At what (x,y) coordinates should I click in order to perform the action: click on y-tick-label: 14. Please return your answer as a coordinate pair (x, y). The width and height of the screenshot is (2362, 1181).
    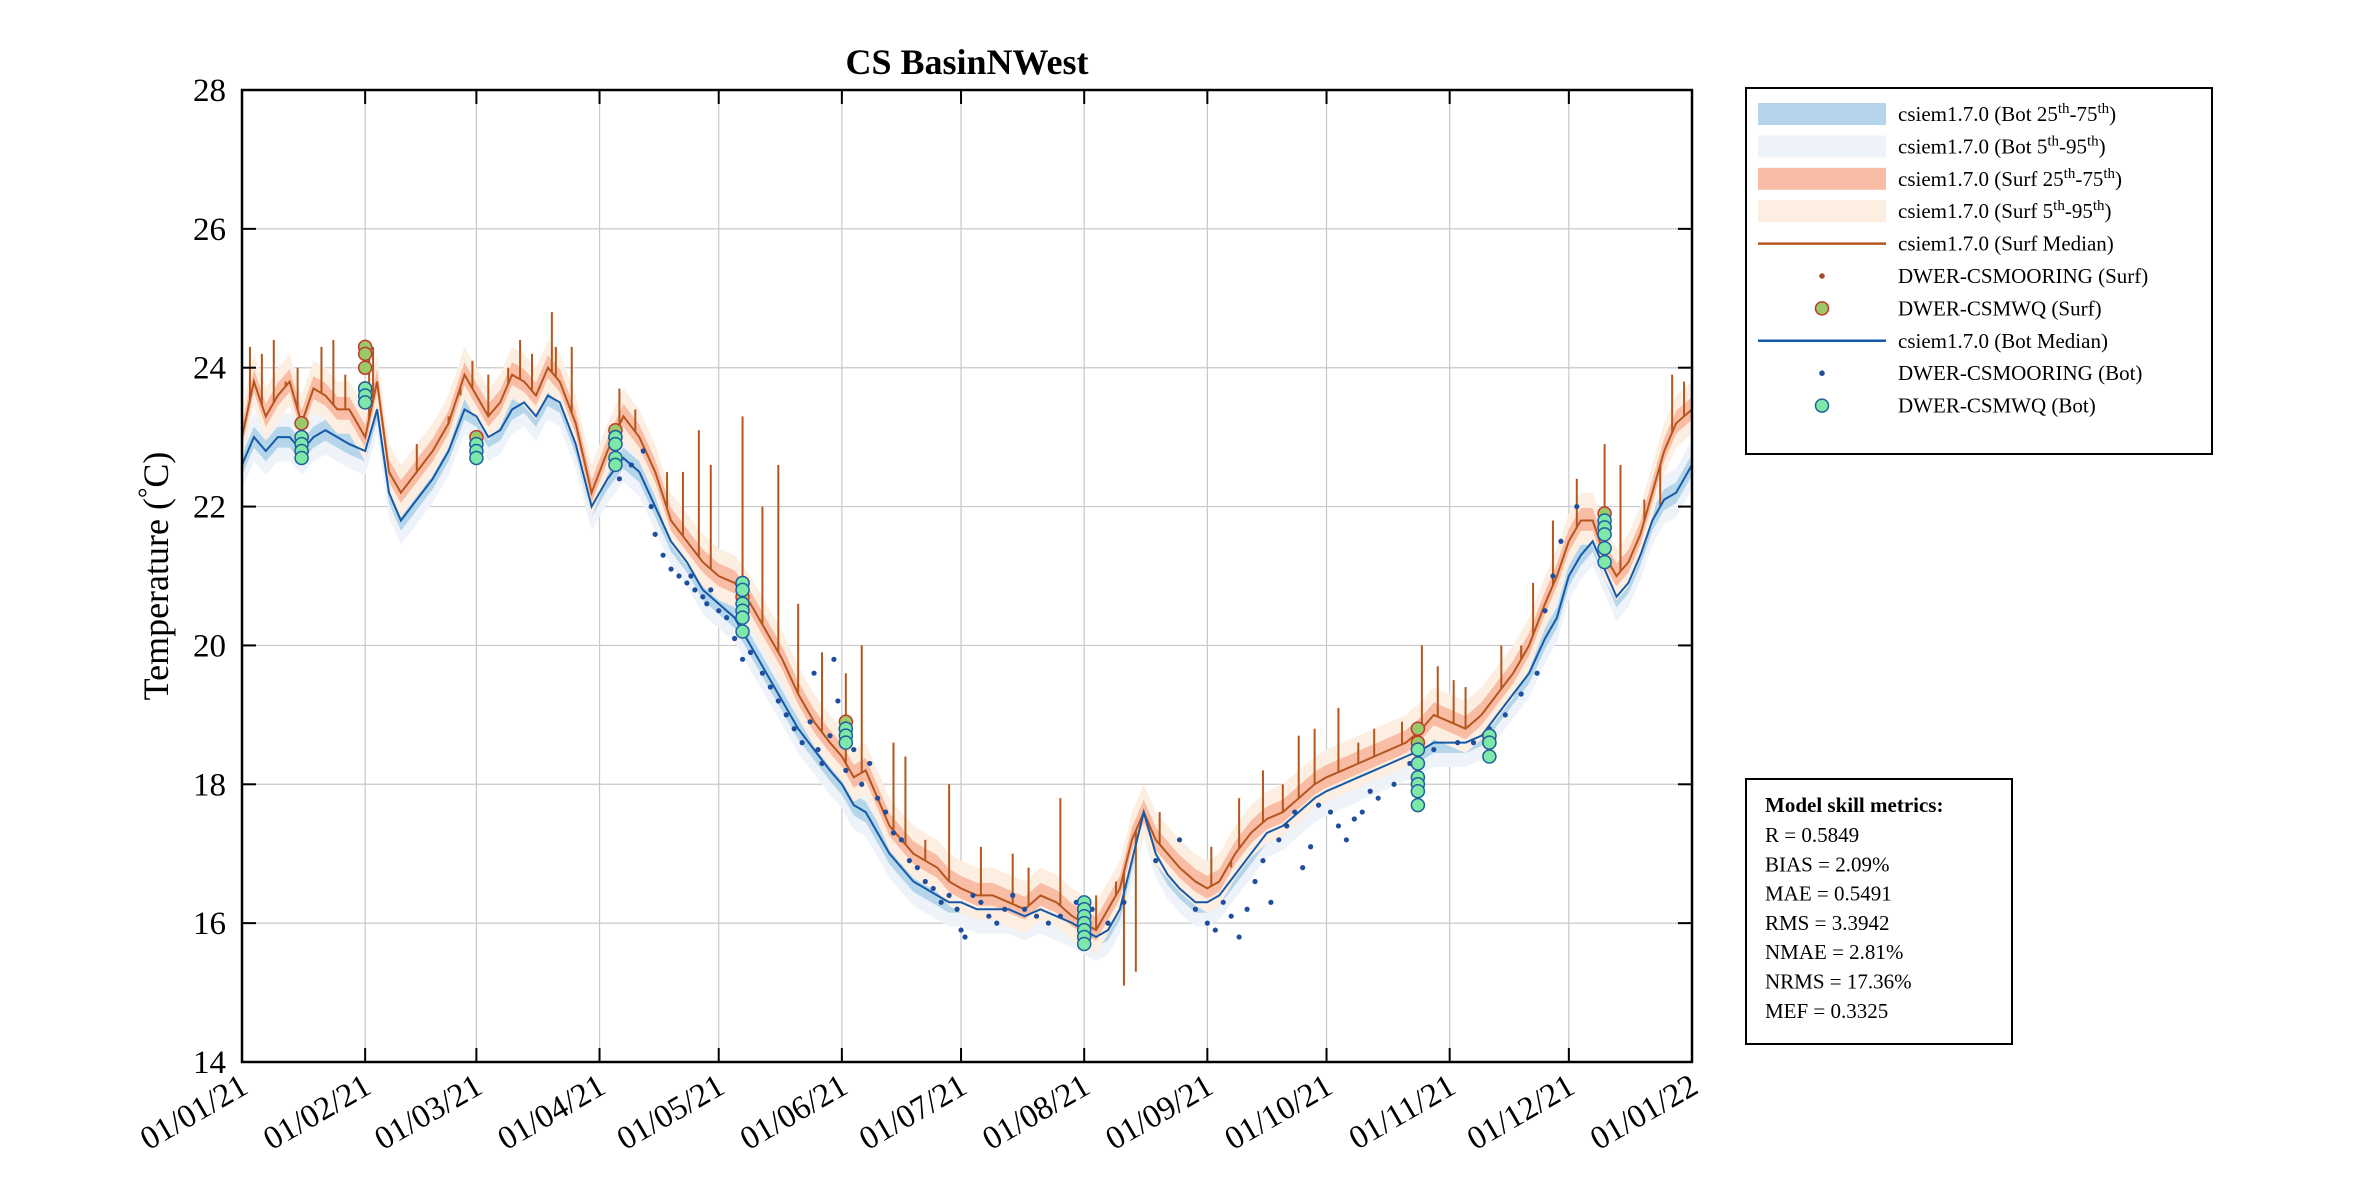
    Looking at the image, I should click on (209, 1063).